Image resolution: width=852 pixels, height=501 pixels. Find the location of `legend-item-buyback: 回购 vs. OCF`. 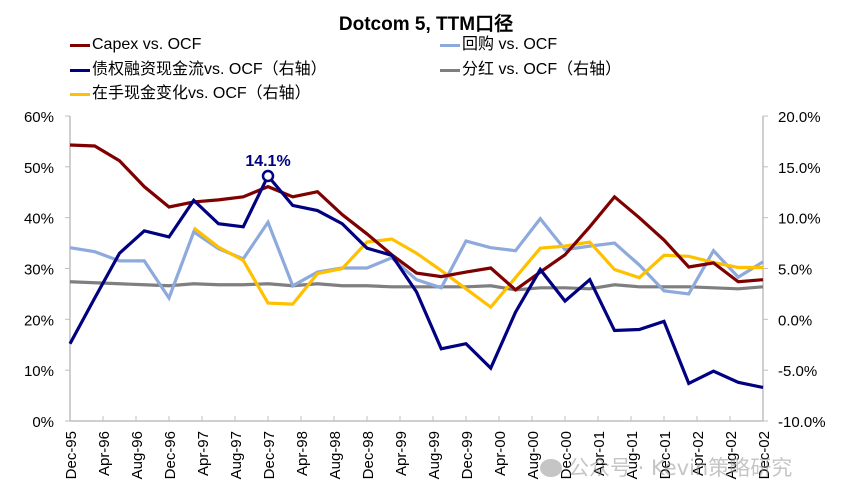

legend-item-buyback: 回购 vs. OCF is located at coordinates (498, 45).